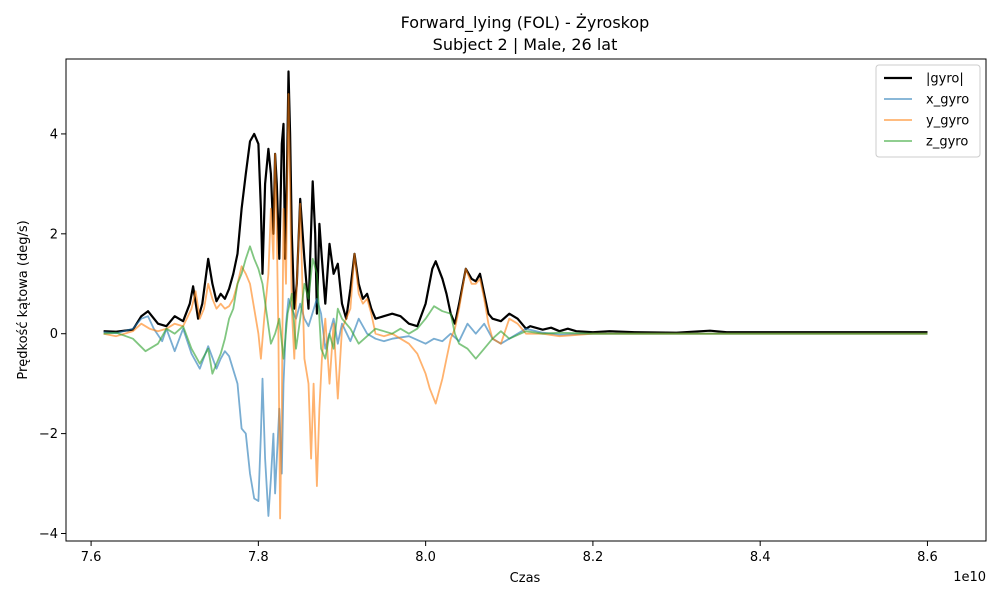 The height and width of the screenshot is (600, 1000). I want to click on y-tick-label: −4, so click(48, 534).